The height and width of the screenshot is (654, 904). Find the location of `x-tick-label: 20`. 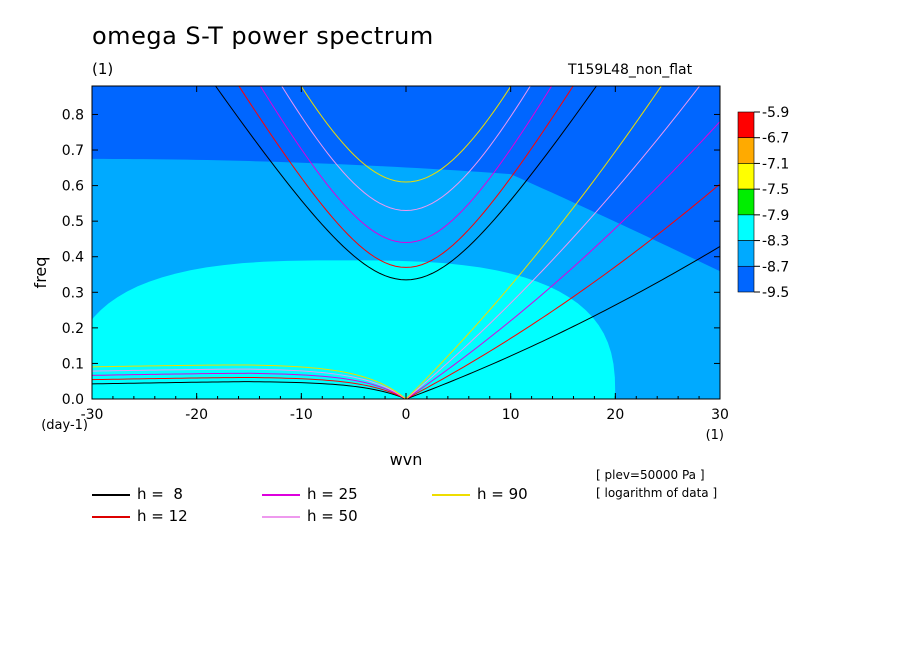

x-tick-label: 20 is located at coordinates (615, 415).